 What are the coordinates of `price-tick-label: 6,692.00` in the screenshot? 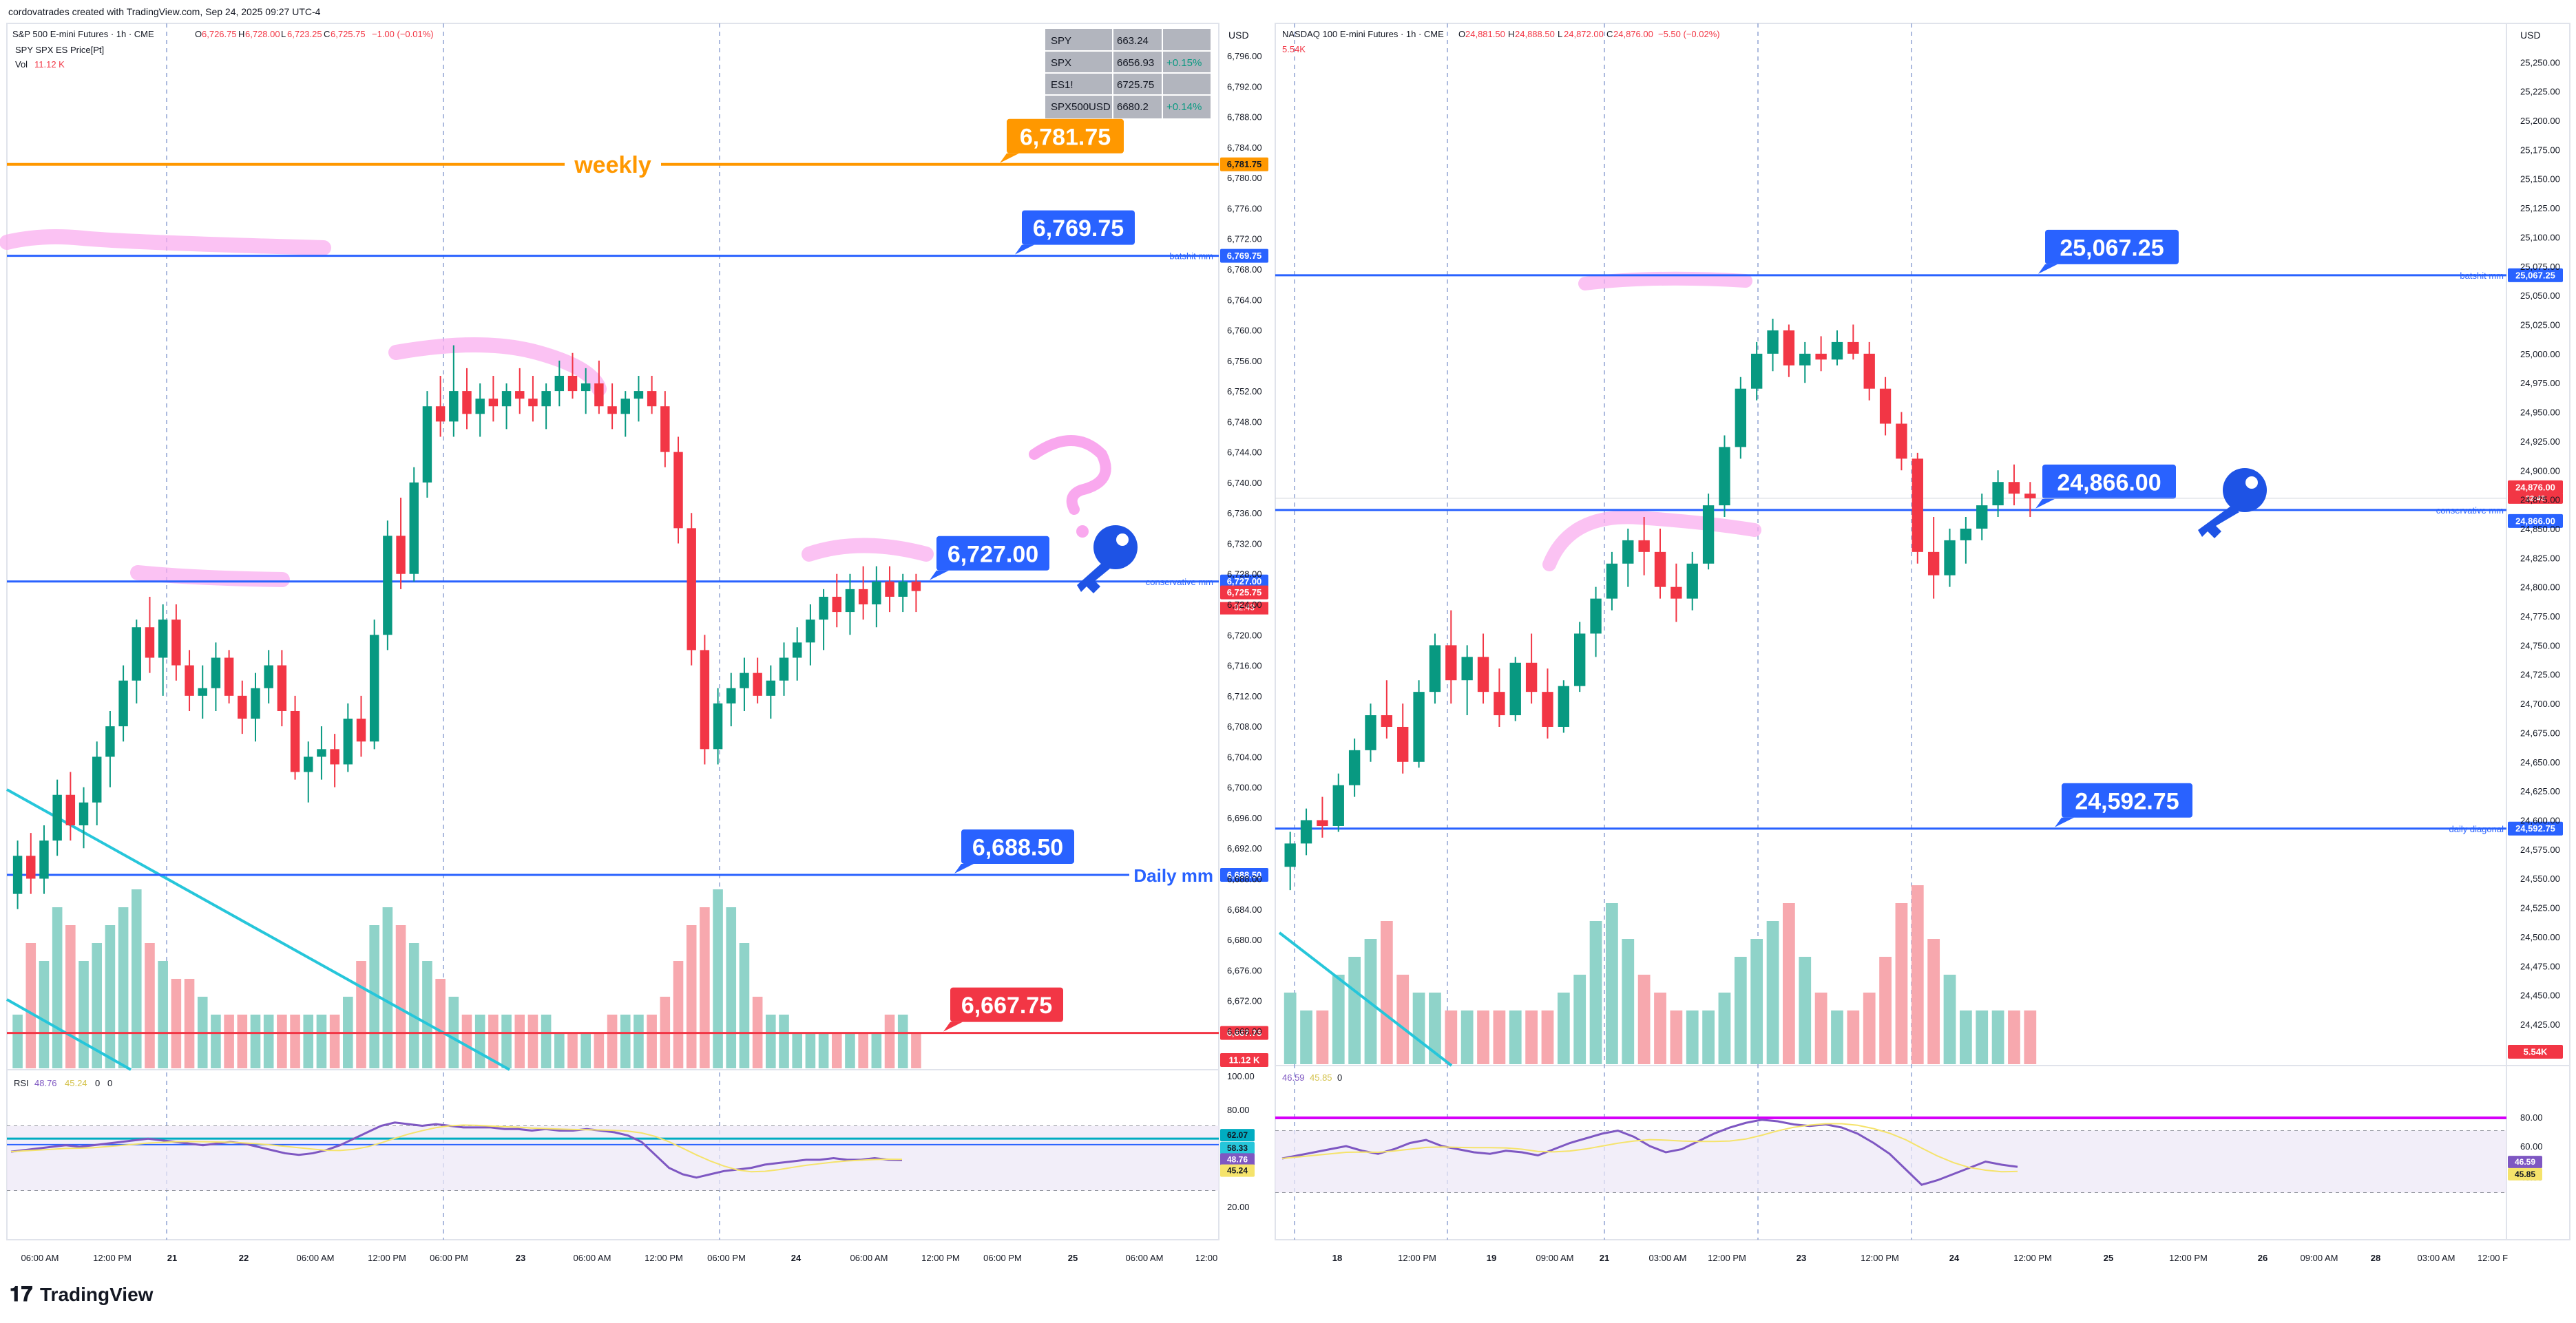 It's located at (1244, 848).